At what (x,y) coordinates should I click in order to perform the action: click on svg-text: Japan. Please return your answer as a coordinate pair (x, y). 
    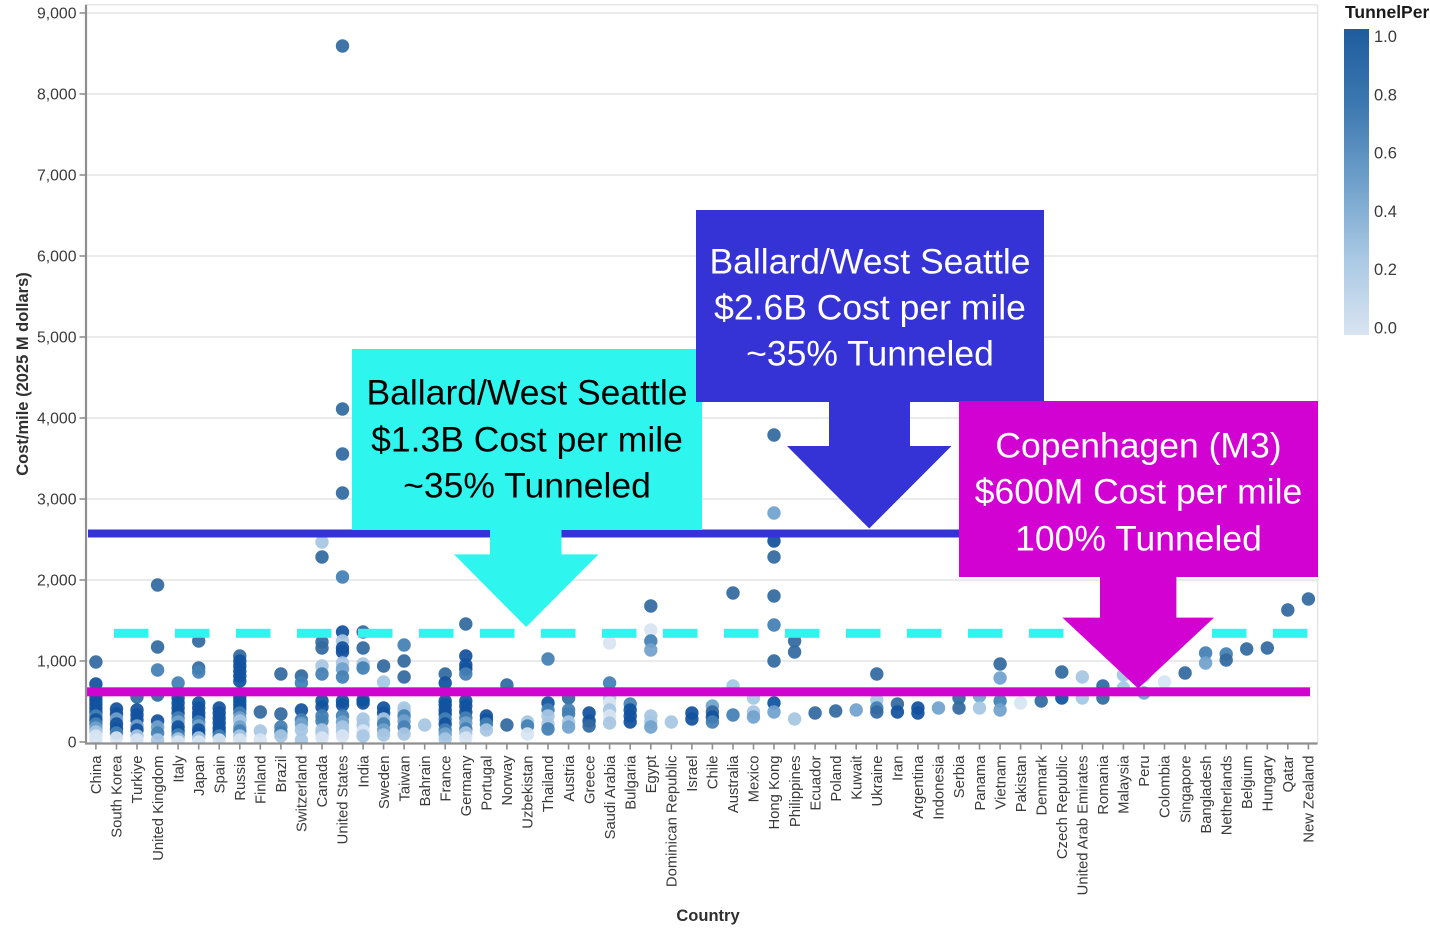
    Looking at the image, I should click on (200, 776).